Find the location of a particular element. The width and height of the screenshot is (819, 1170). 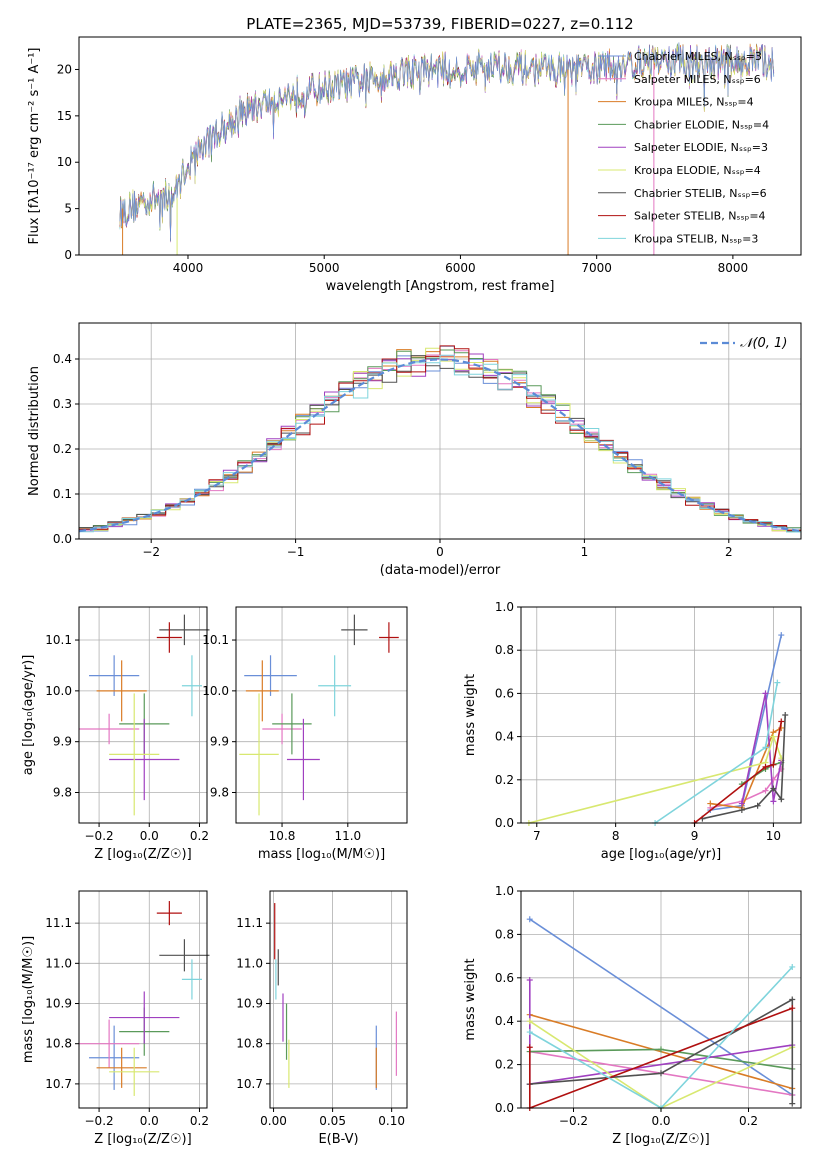

x-axis-label: age [log₁₀(age/yr)] is located at coordinates (661, 854).